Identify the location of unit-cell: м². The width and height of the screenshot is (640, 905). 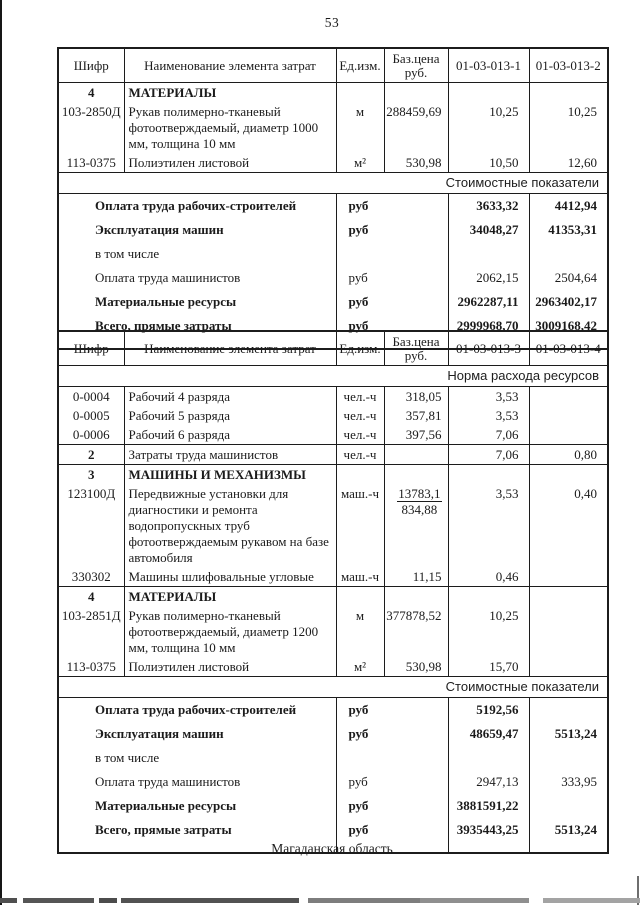
(359, 163).